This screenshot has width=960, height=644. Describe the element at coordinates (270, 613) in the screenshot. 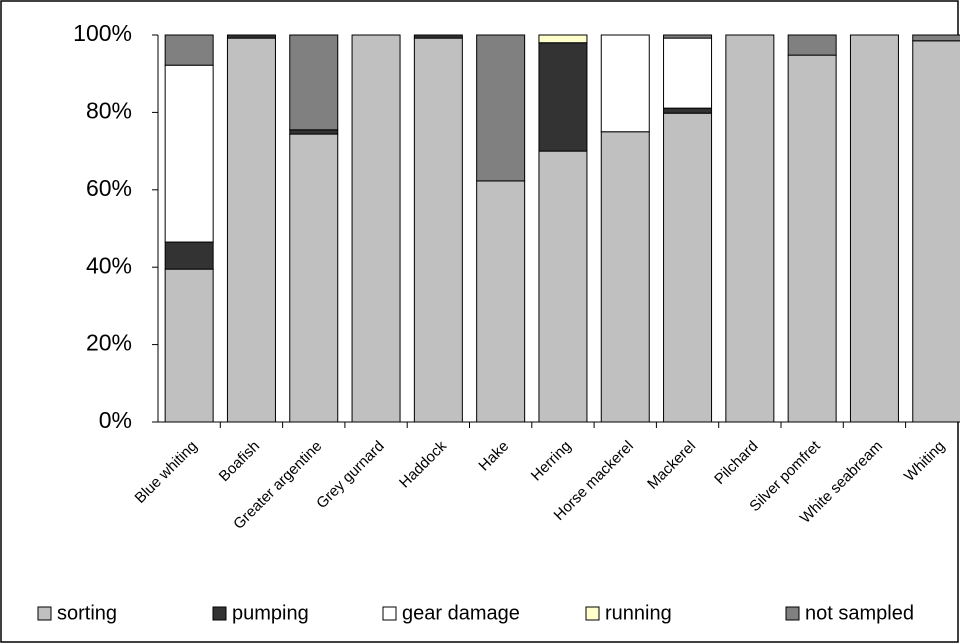

I see `legend-label: pumping` at that location.